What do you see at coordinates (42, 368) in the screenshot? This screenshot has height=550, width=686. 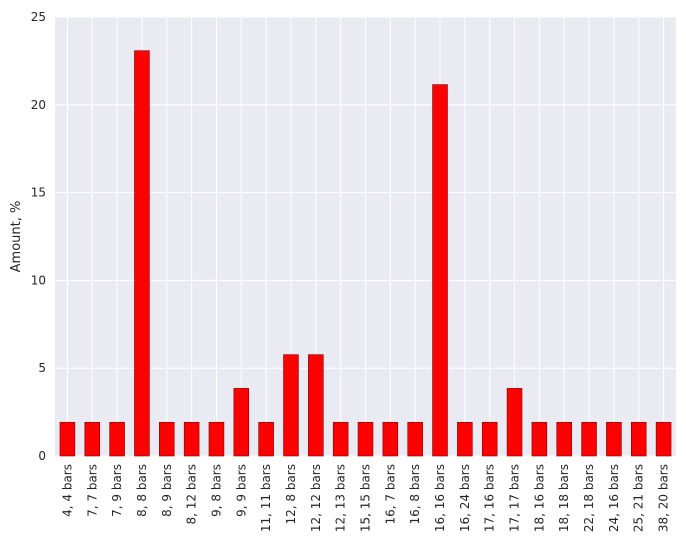 I see `y-tick-label: 5` at bounding box center [42, 368].